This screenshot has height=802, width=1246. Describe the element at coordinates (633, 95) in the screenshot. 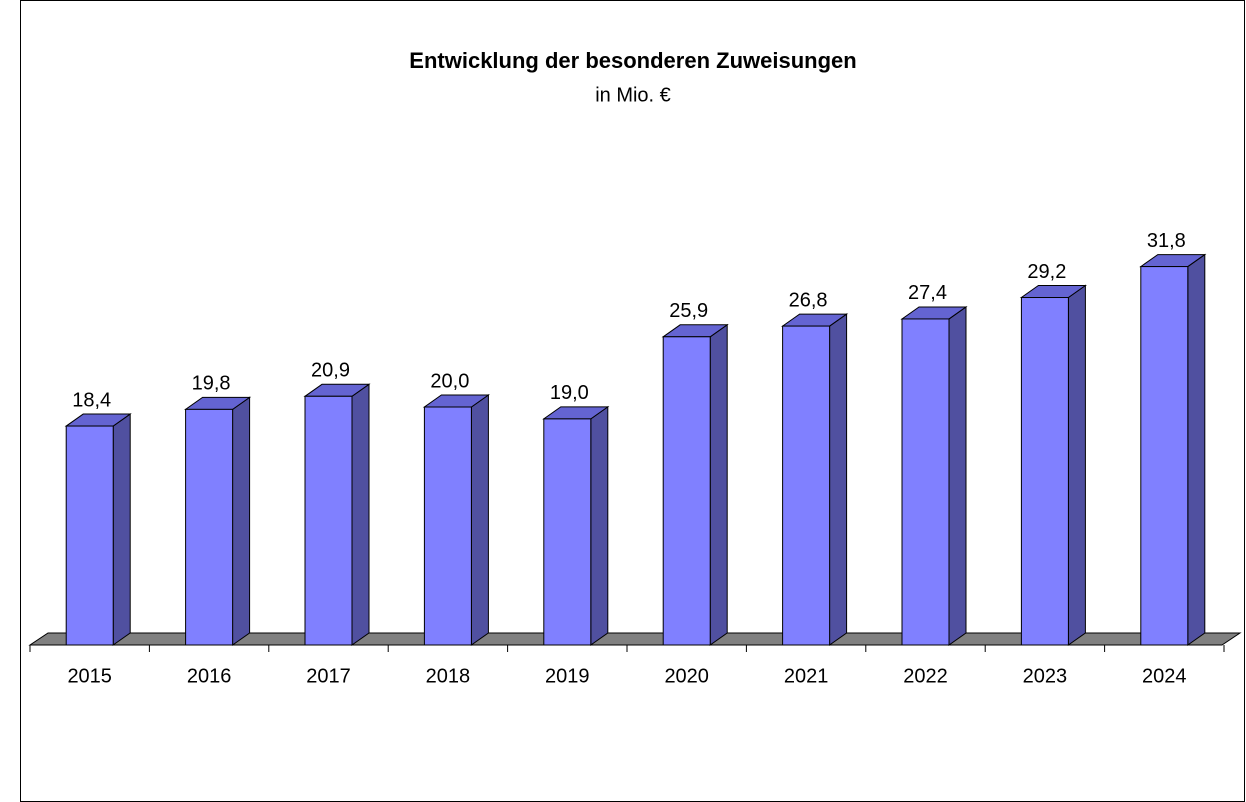

I see `chart-subtitle: in Mio. €` at that location.